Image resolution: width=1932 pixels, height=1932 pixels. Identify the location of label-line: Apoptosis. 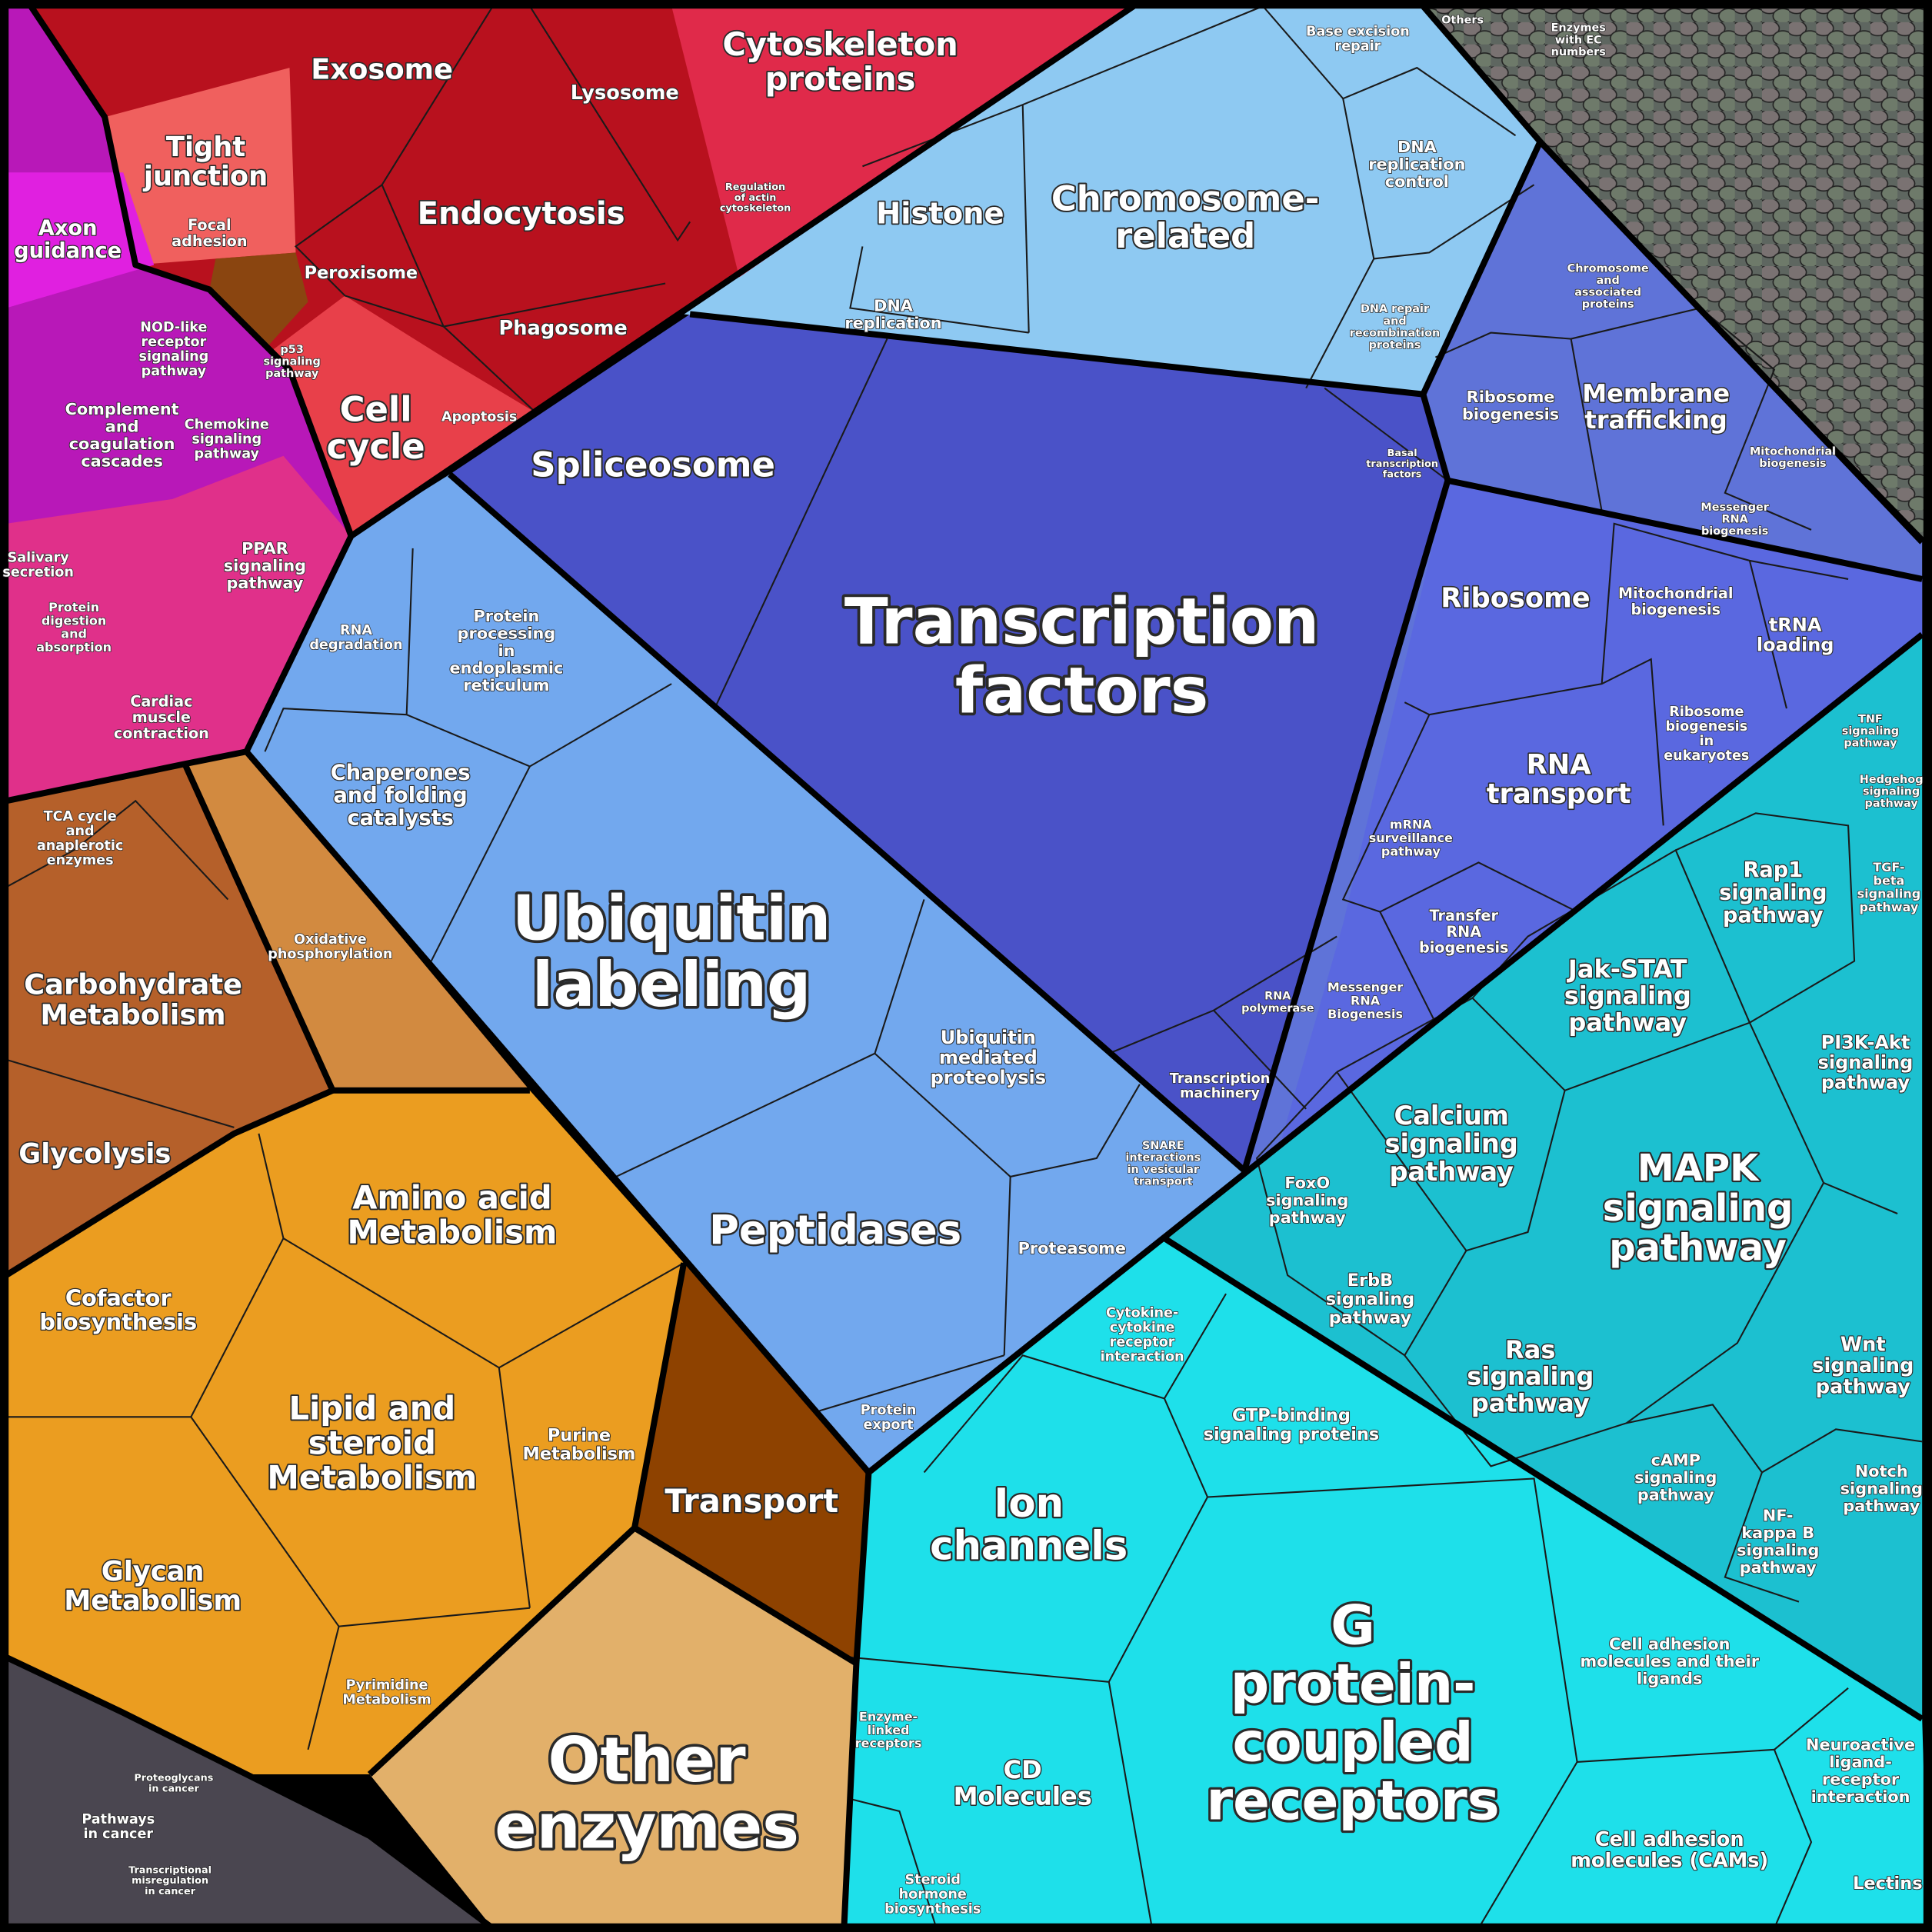
(479, 417).